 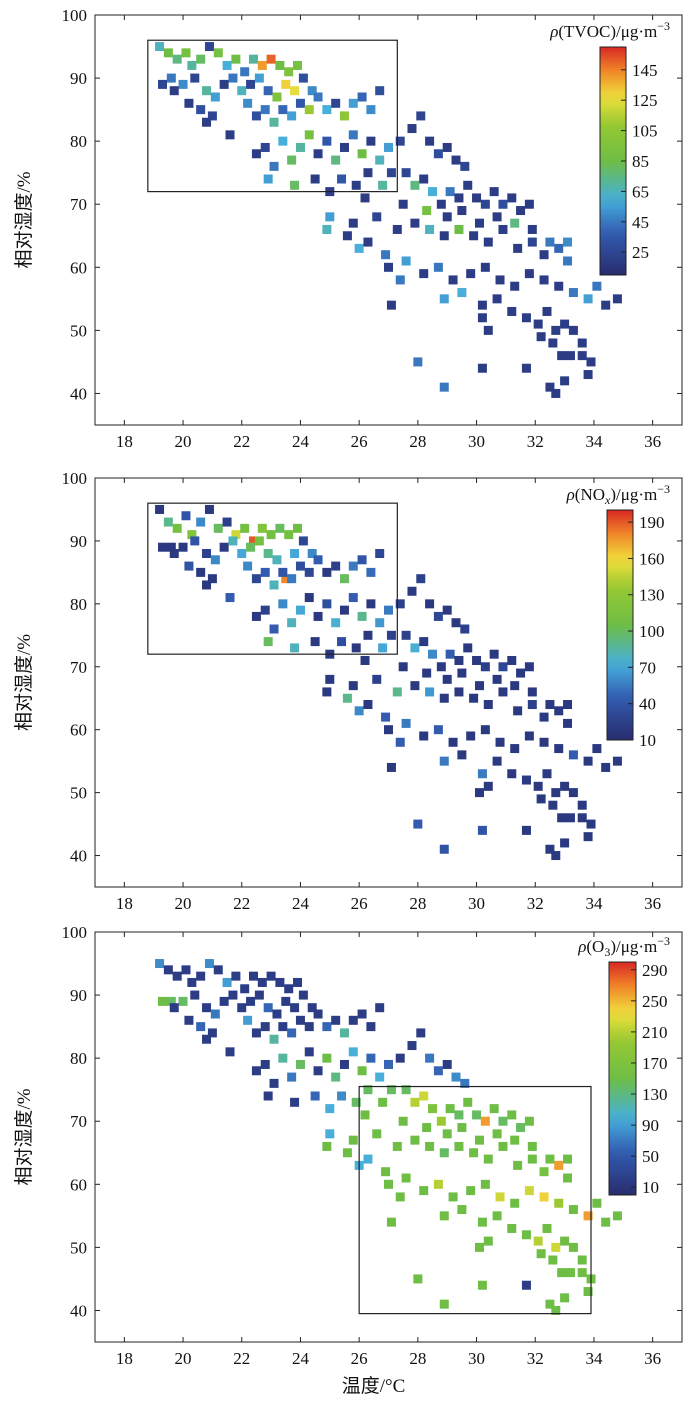 What do you see at coordinates (650, 1125) in the screenshot?
I see `colorbar-tick-label: 90` at bounding box center [650, 1125].